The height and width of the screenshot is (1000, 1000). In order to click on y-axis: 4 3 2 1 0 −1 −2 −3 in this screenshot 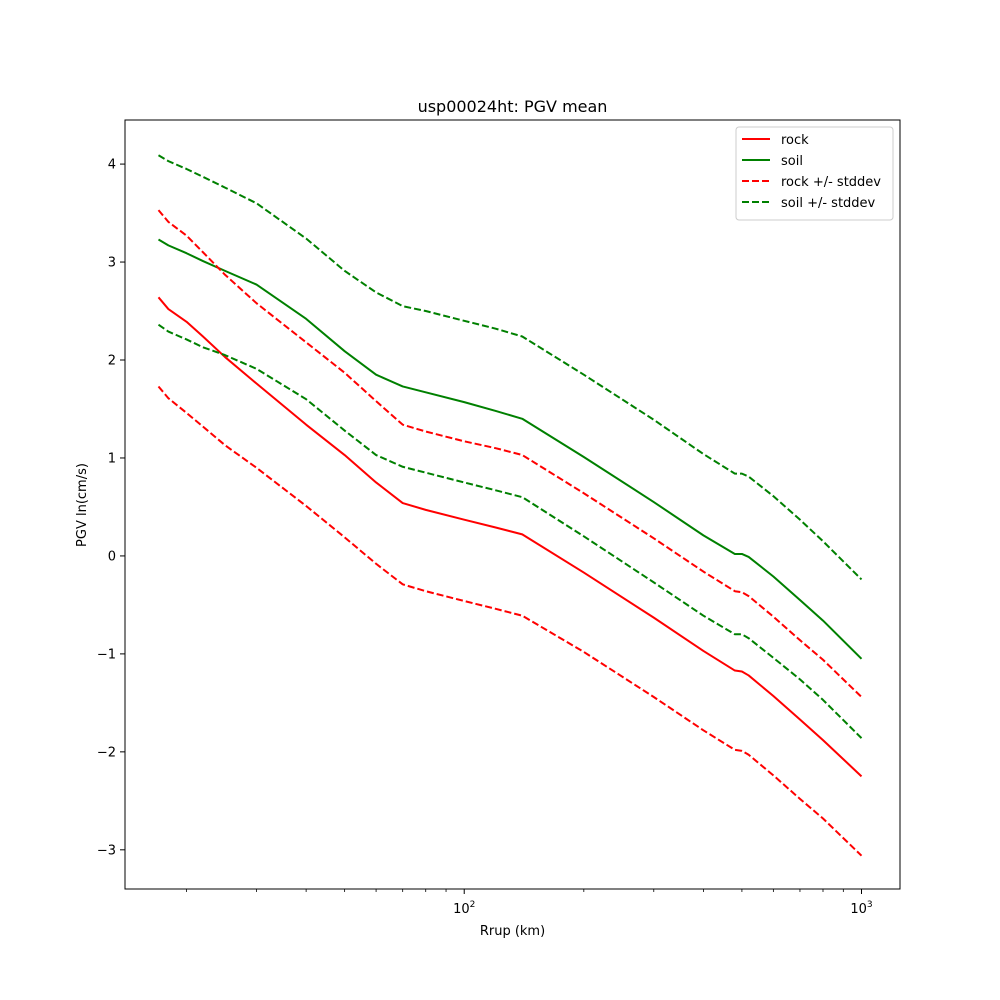, I will do `click(111, 508)`.